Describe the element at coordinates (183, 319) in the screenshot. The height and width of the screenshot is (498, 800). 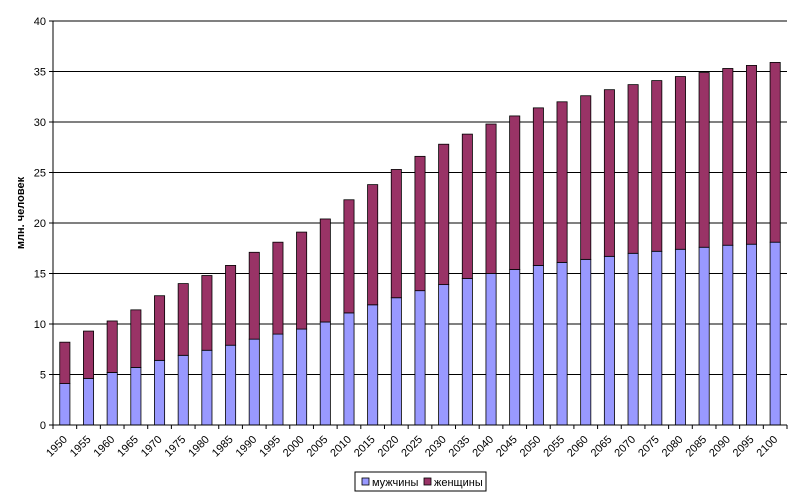
I see `bar-women-1975` at that location.